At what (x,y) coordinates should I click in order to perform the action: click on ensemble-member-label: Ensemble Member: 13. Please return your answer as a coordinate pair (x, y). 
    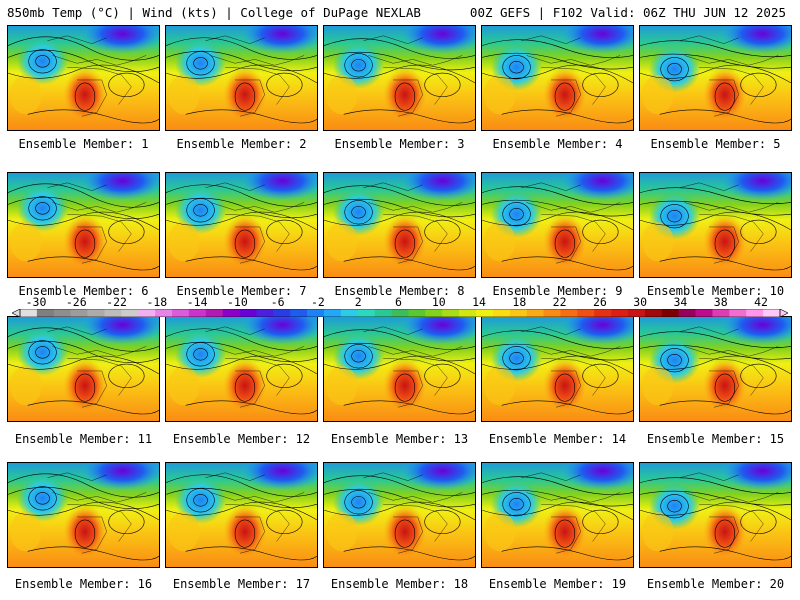
    Looking at the image, I should click on (399, 439).